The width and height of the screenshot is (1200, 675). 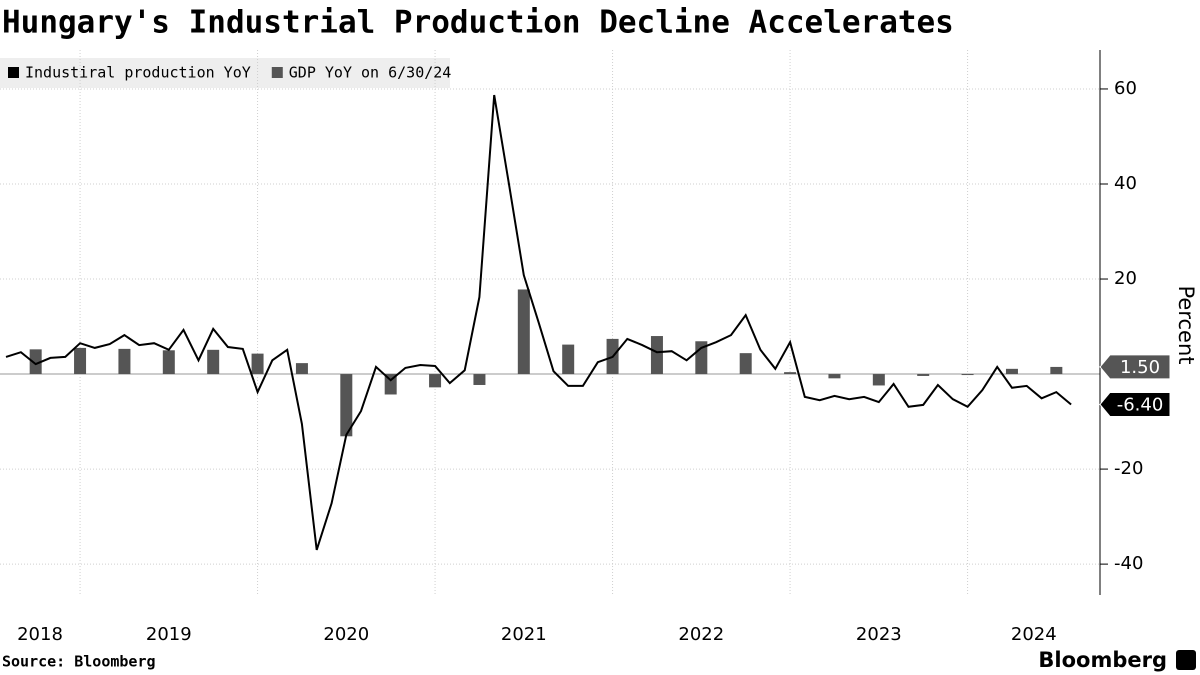 What do you see at coordinates (1102, 660) in the screenshot?
I see `brand: Bloomberg` at bounding box center [1102, 660].